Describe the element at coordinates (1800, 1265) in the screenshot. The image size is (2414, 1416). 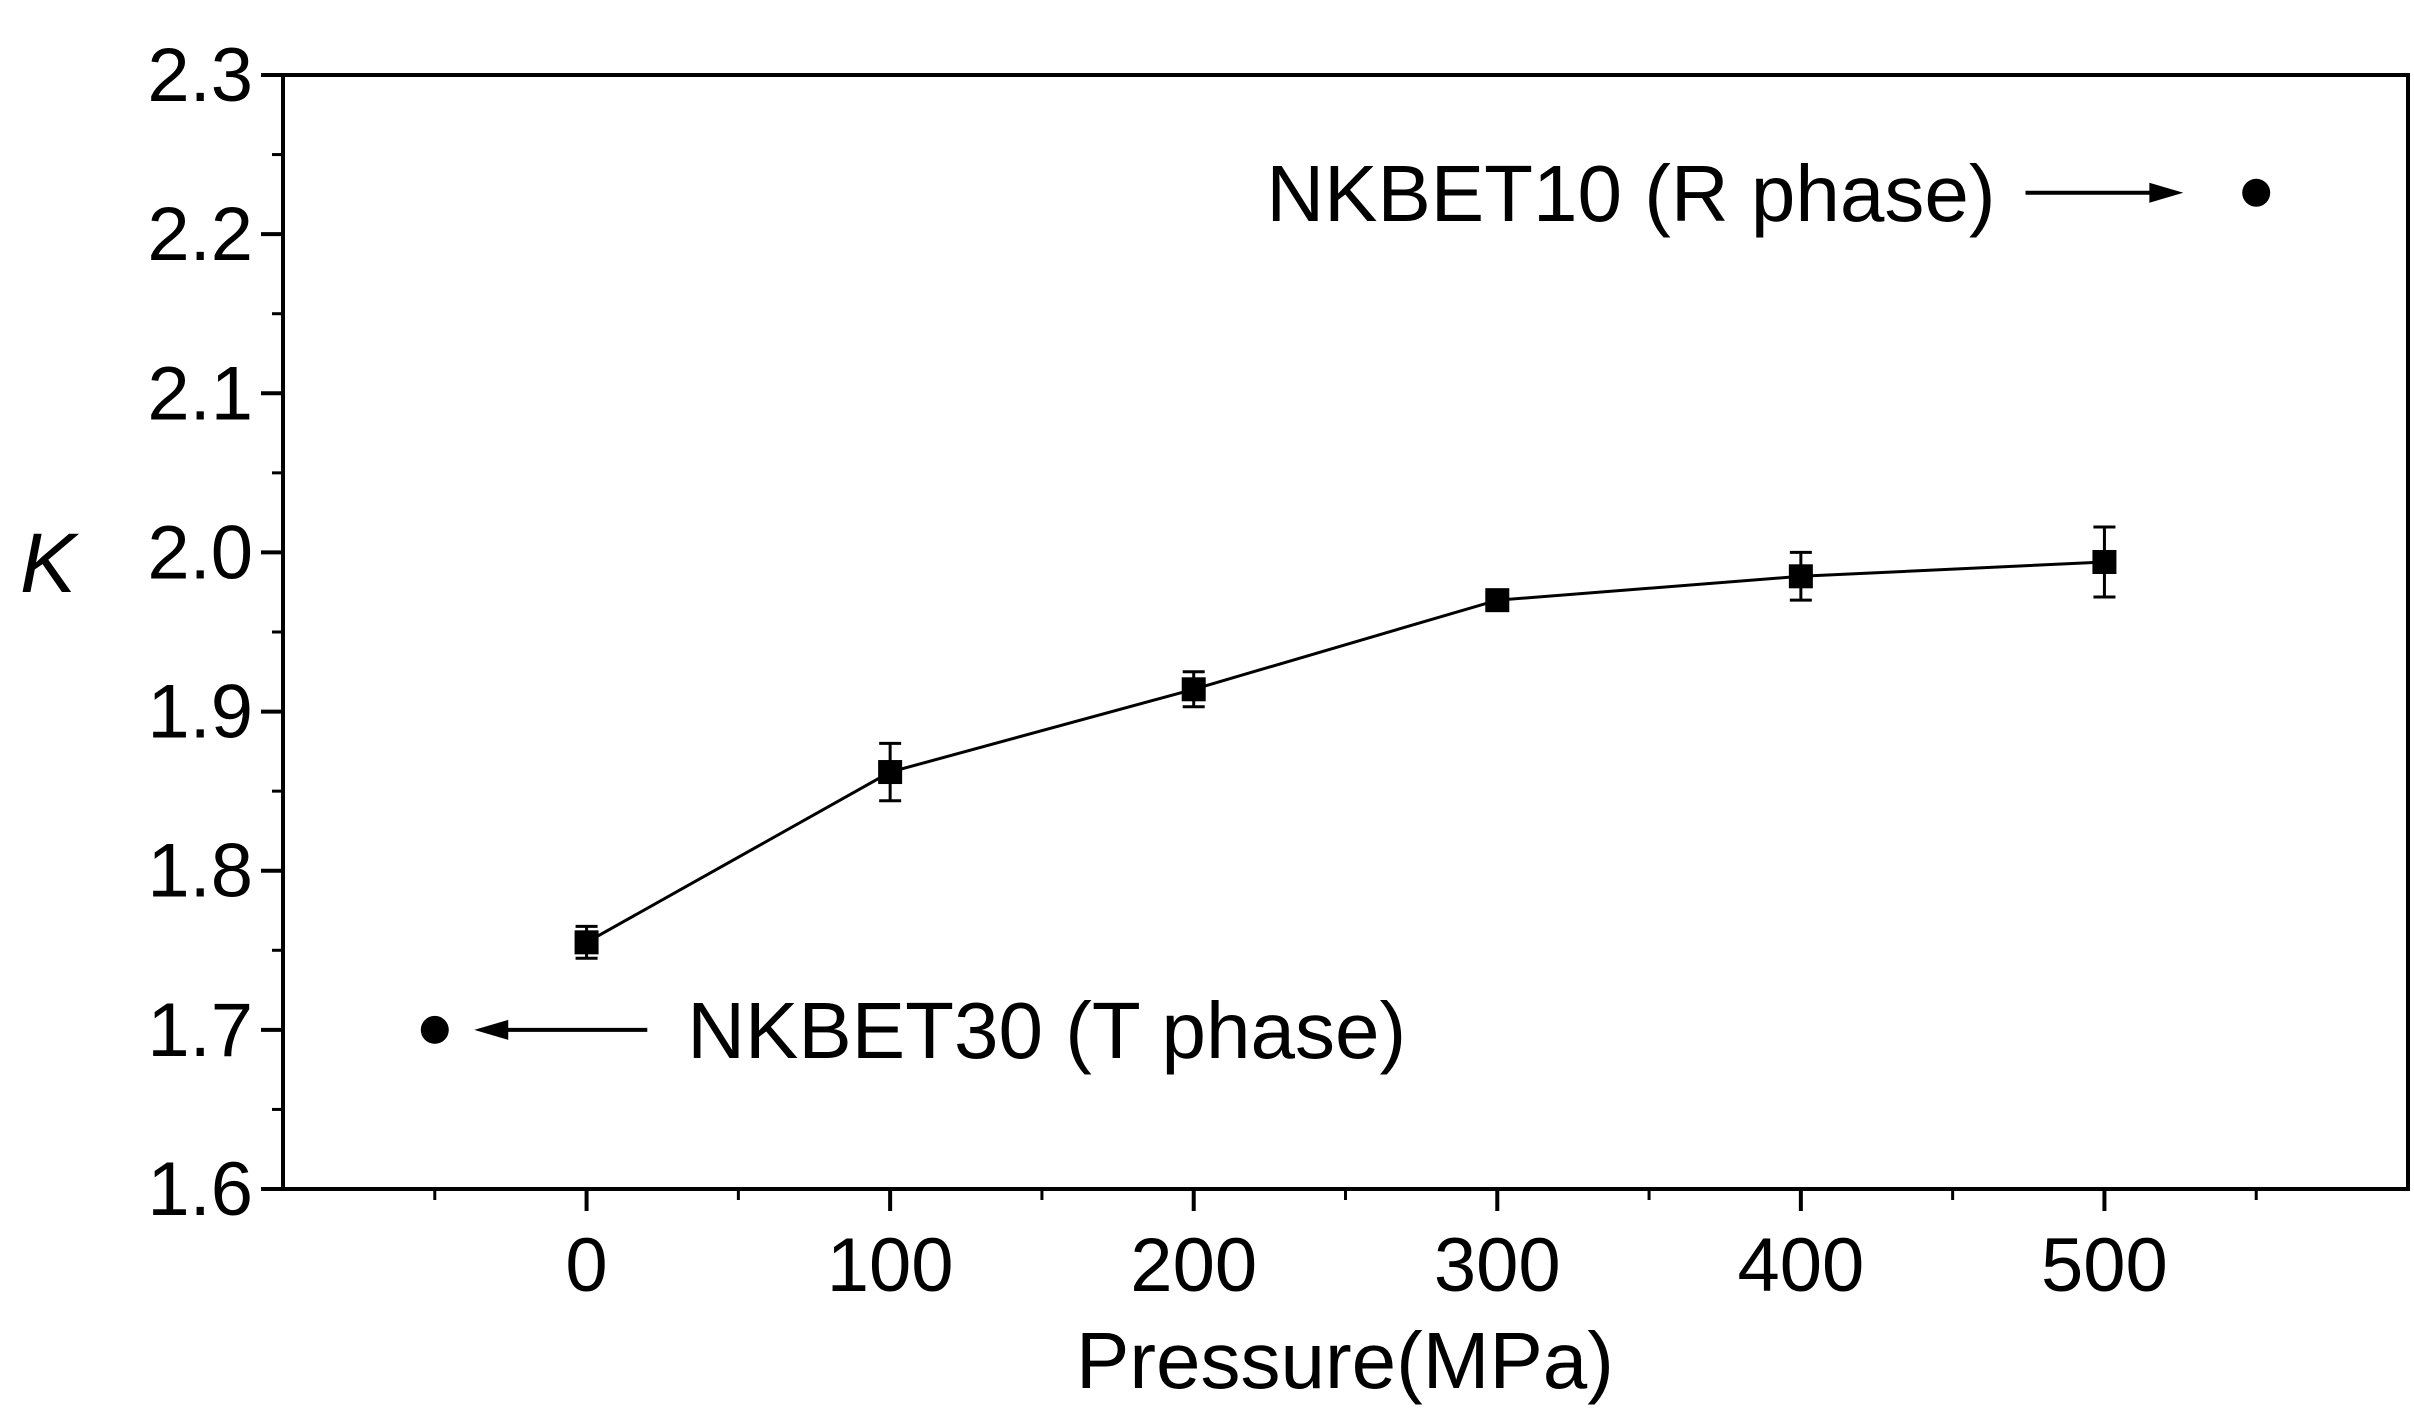
I see `x-tick-label: 400` at that location.